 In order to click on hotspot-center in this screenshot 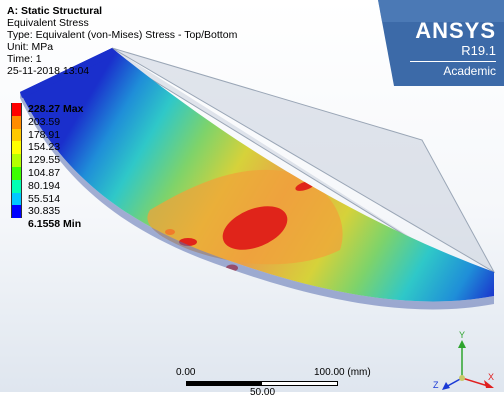, I will do `click(255, 228)`.